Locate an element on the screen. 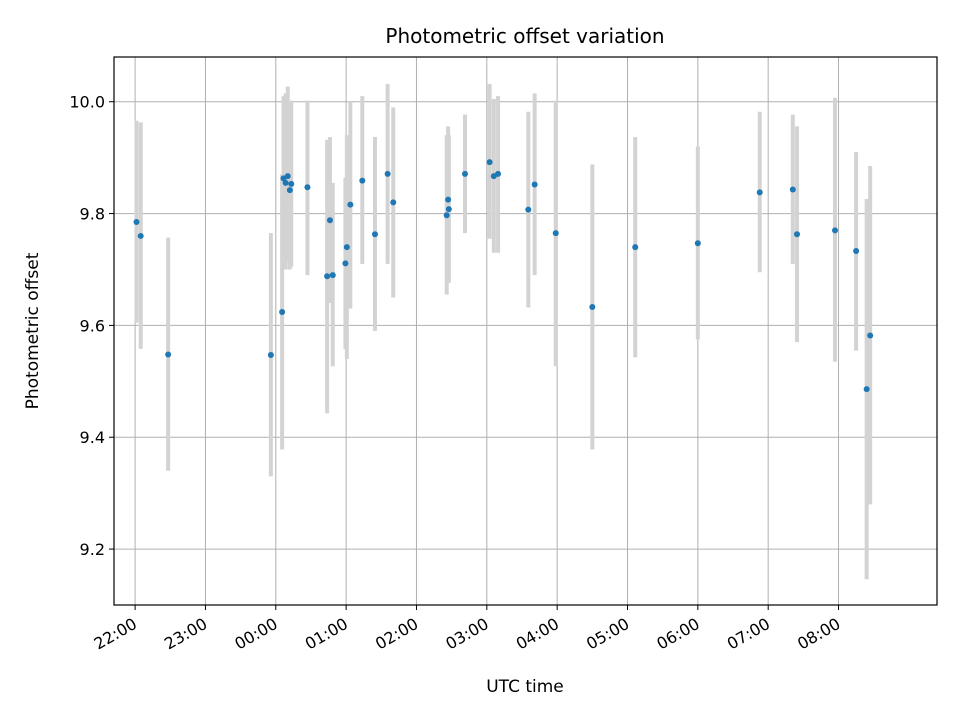 The width and height of the screenshot is (960, 720). y-tick-label: 10.0 is located at coordinates (87, 102).